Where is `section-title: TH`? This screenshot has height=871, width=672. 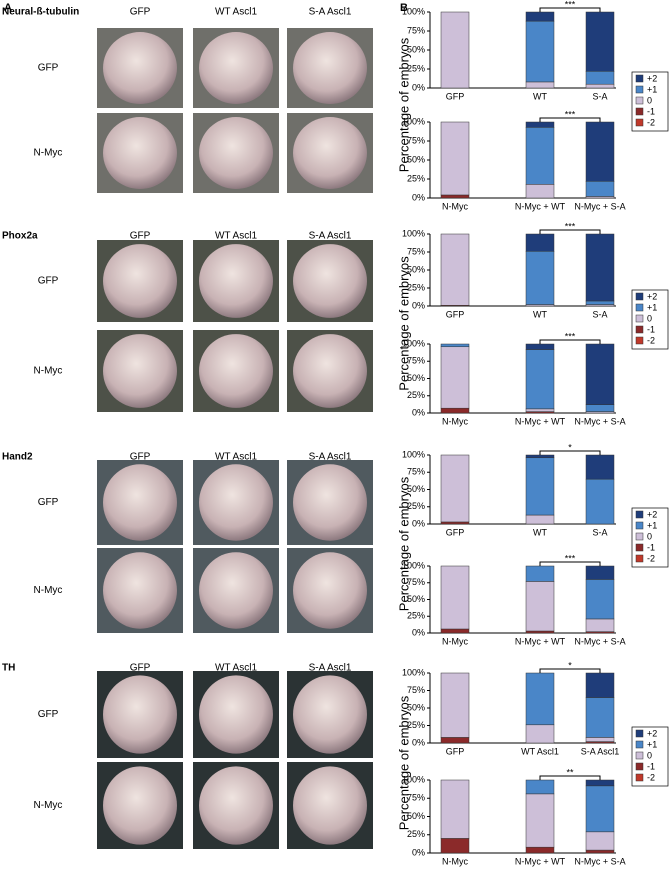
section-title: TH is located at coordinates (8, 668).